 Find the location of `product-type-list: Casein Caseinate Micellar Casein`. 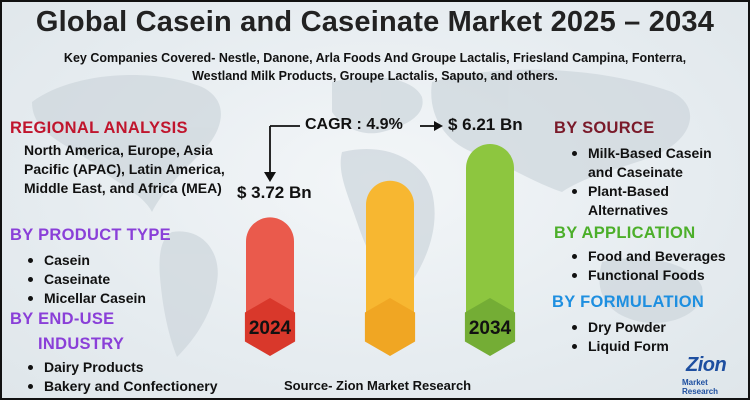

product-type-list: Casein Caseinate Micellar Casein is located at coordinates (85, 279).